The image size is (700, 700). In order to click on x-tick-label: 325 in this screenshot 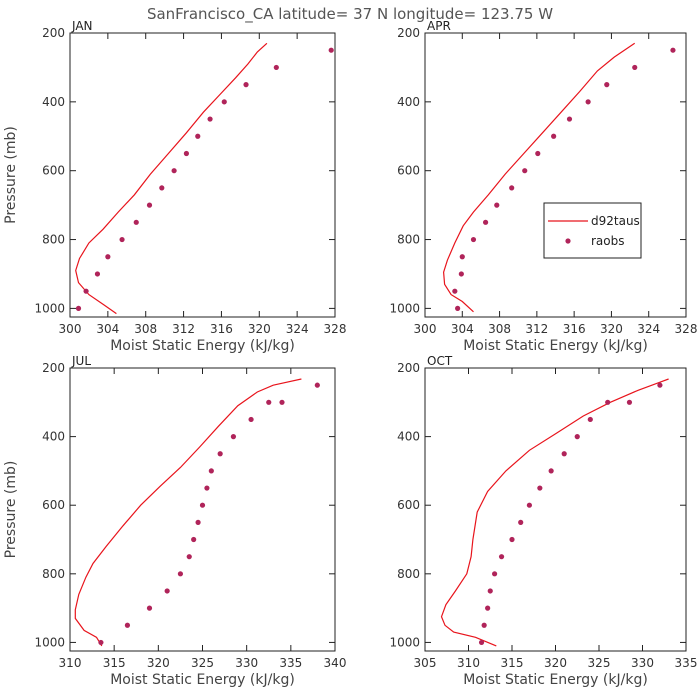, I will do `click(599, 663)`.